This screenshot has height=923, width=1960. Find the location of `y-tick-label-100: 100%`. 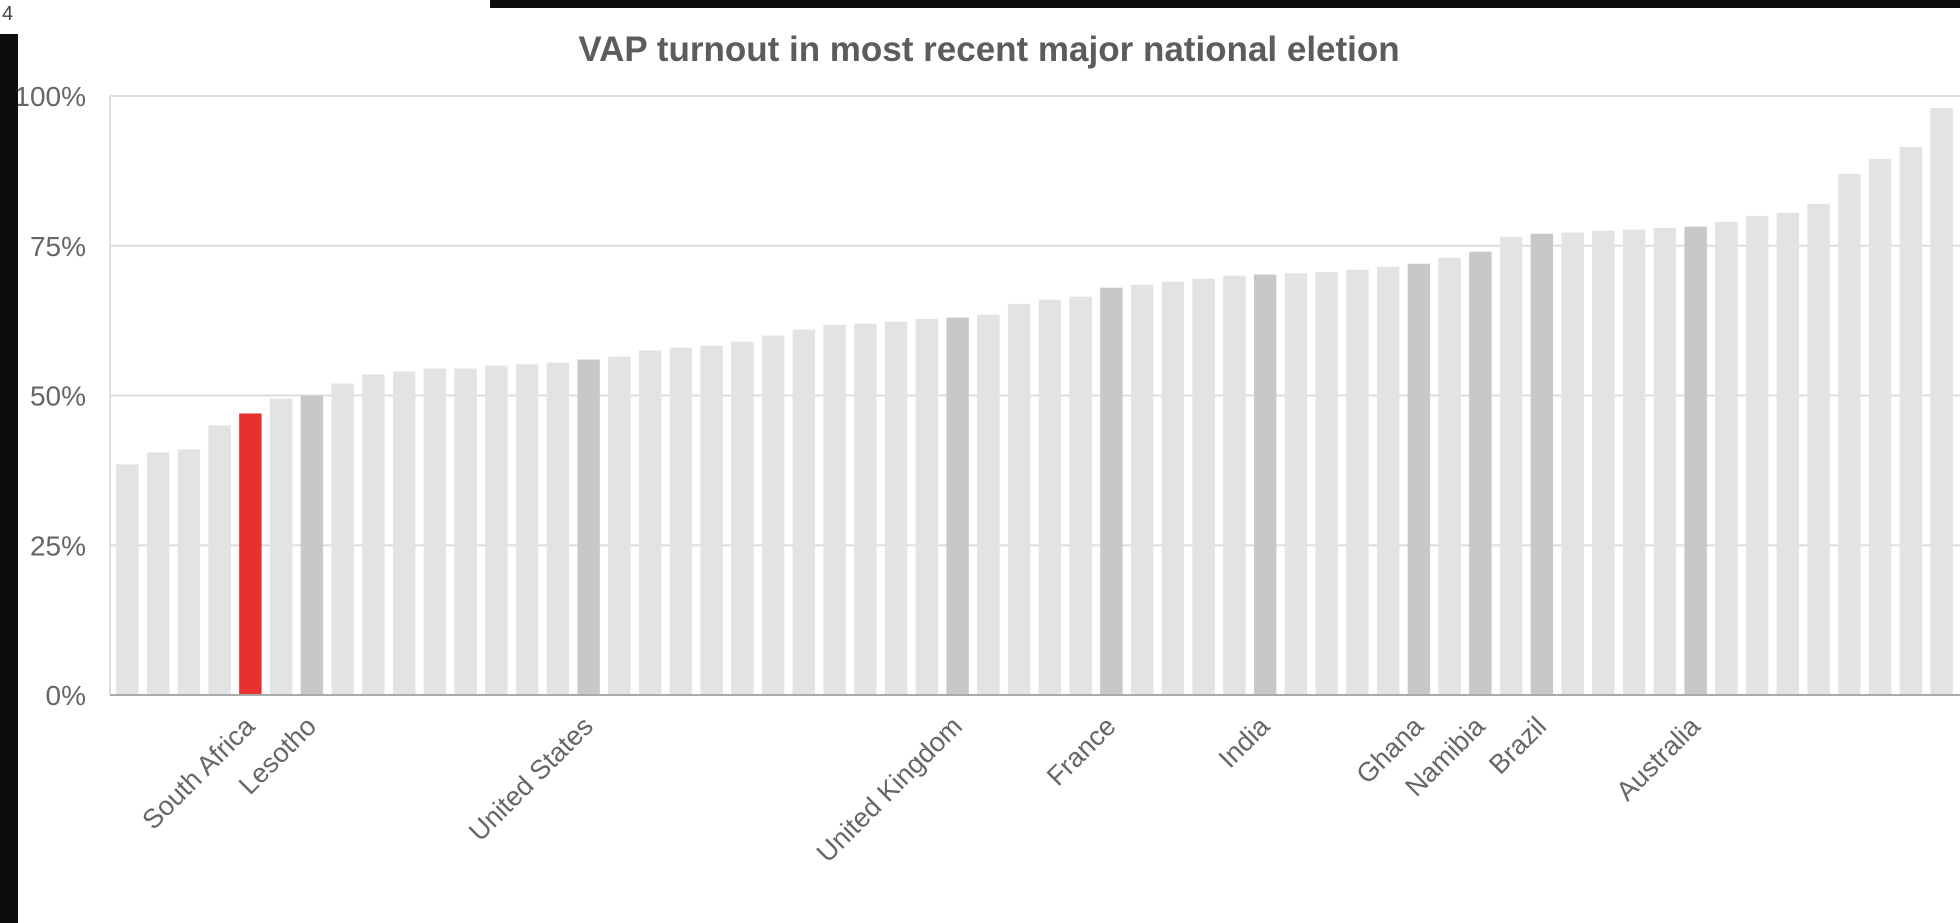

y-tick-label-100: 100% is located at coordinates (52, 96).